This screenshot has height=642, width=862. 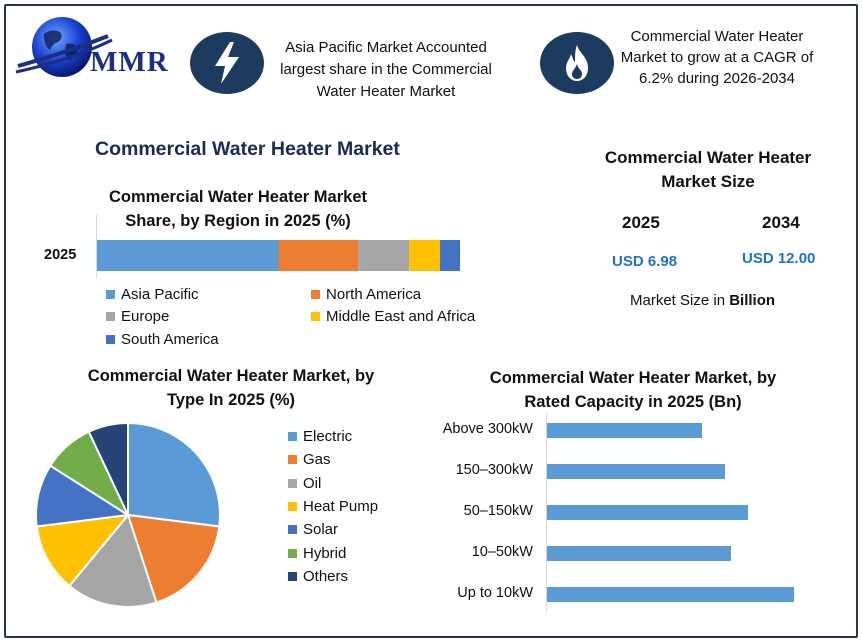 I want to click on region-category-label: 2025, so click(x=60, y=255).